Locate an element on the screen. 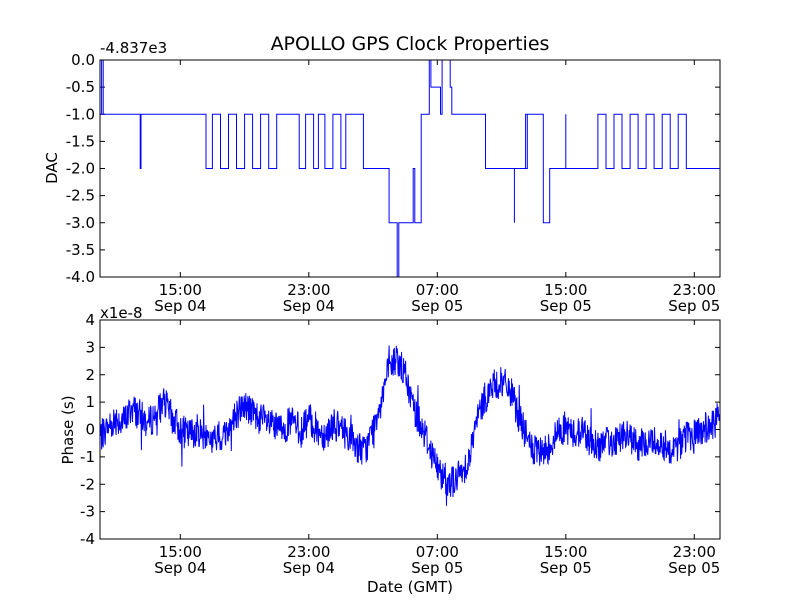 This screenshot has height=600, width=800. phase-ytick-label: -1 is located at coordinates (87, 457).